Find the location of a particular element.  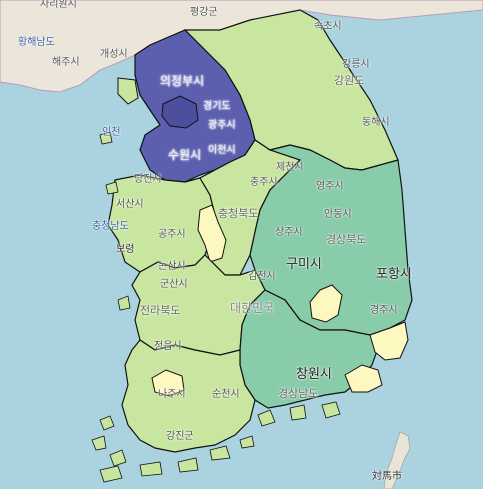

region-jeonnam is located at coordinates (188, 396).